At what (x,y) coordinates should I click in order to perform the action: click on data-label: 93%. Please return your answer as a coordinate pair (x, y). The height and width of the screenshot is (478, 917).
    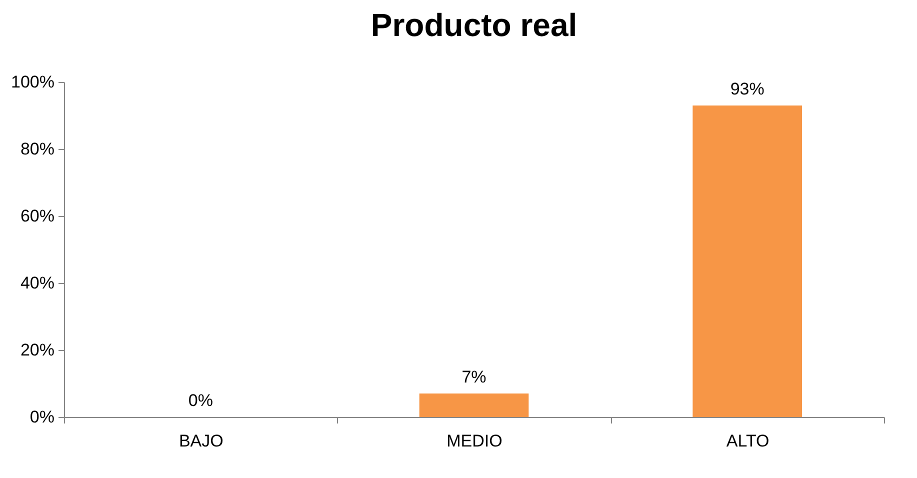
    Looking at the image, I should click on (747, 88).